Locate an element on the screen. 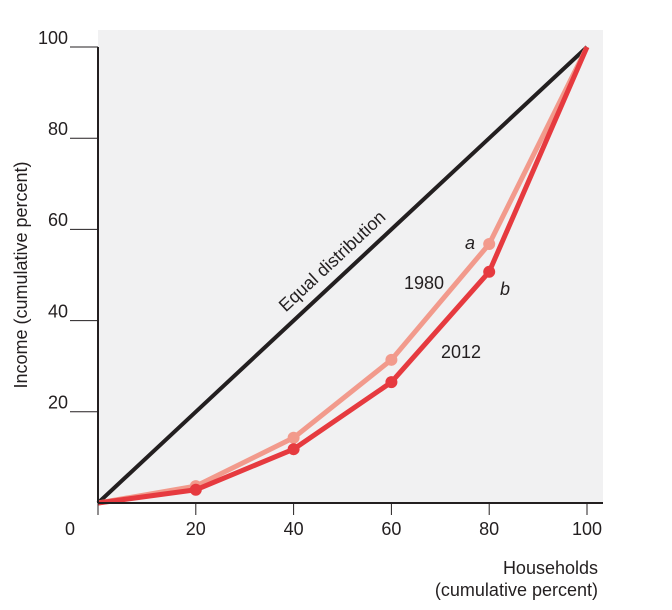 The image size is (672, 610). y-tick-label: 80 is located at coordinates (58, 129).